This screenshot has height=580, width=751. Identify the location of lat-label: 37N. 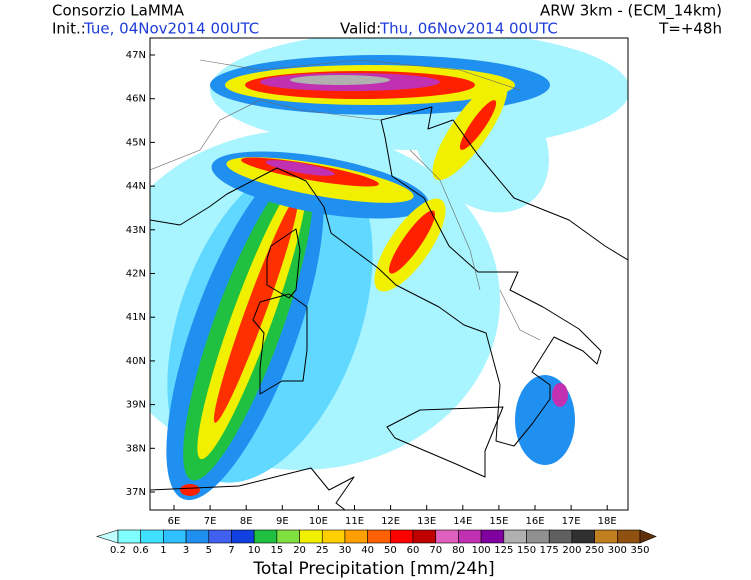
(136, 492).